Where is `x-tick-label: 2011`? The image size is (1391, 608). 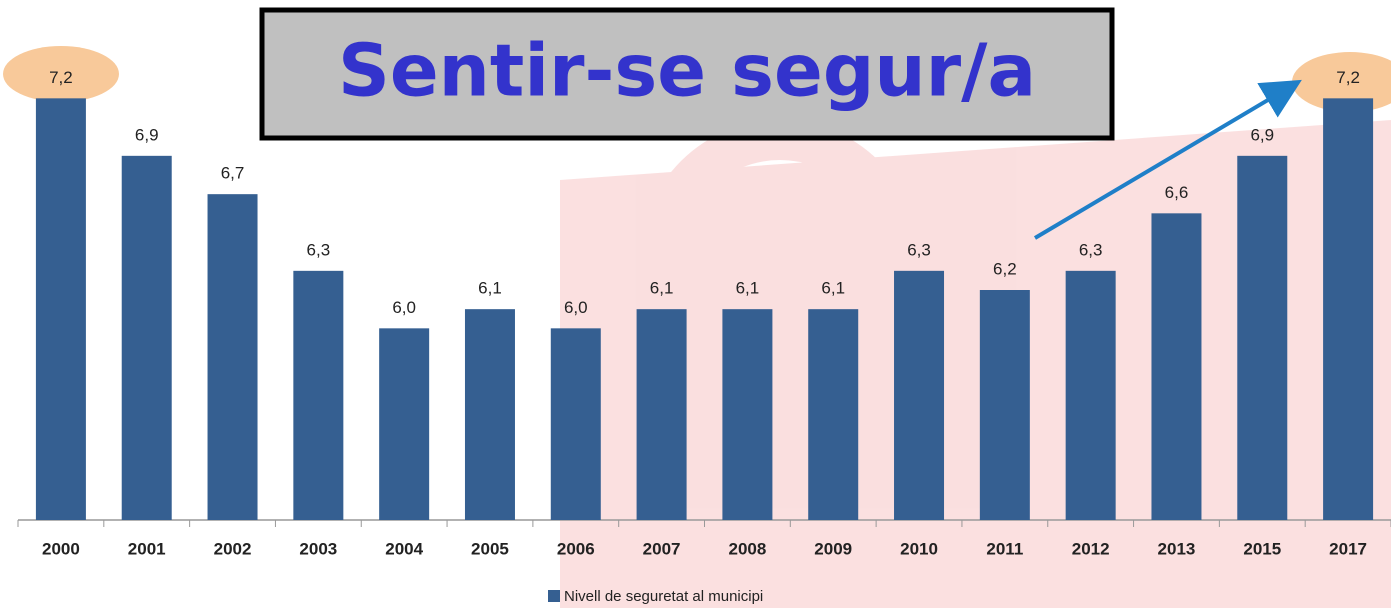
x-tick-label: 2011 is located at coordinates (1004, 548).